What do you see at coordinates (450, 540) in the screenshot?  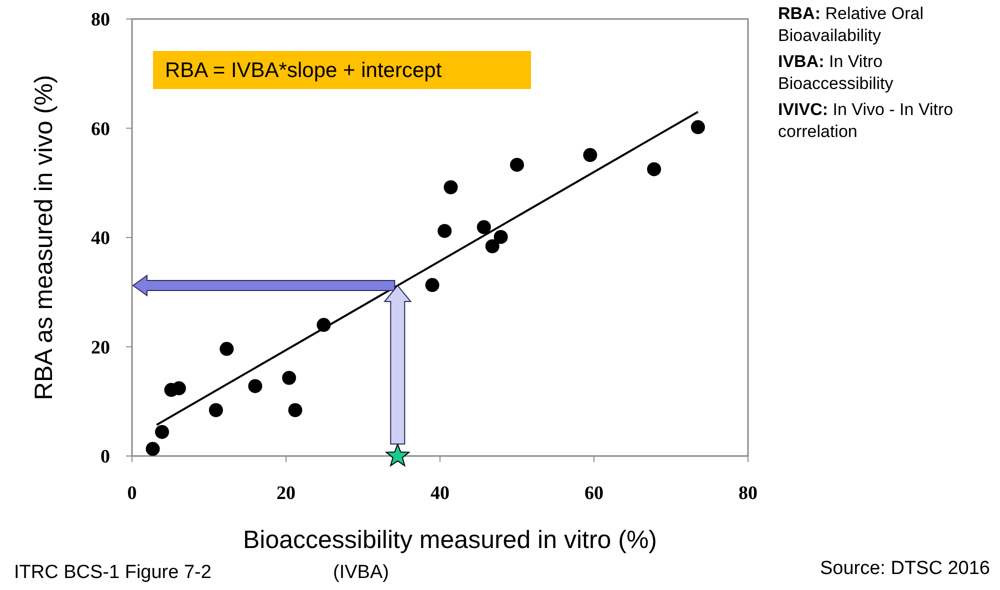 I see `x-axis-title: Bioaccessibility measured in vitro (%)` at bounding box center [450, 540].